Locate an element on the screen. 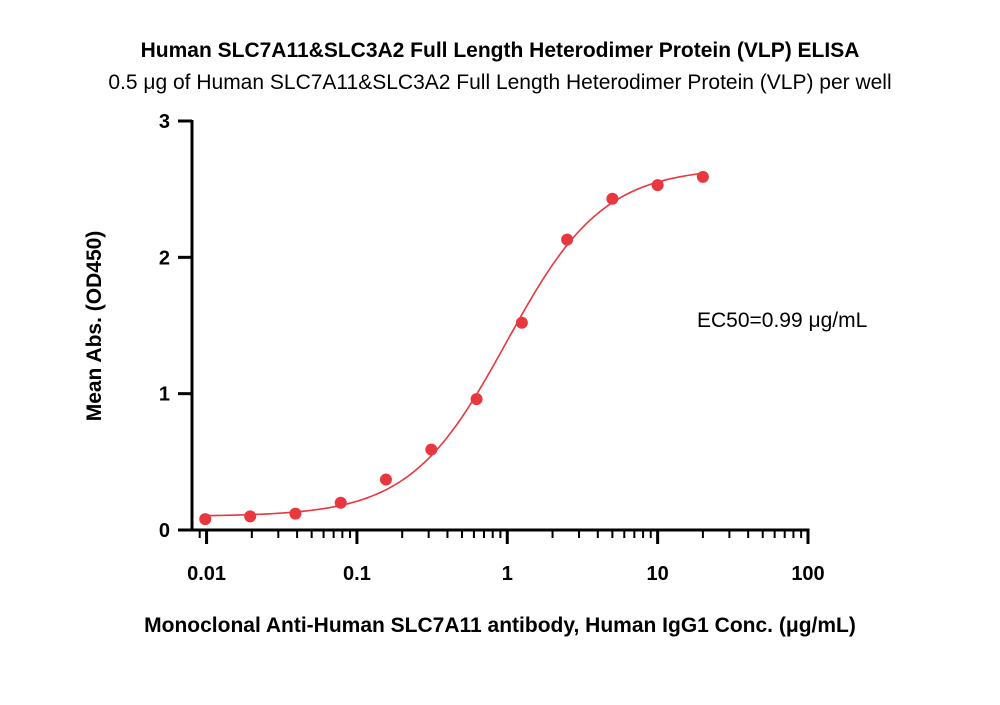 The image size is (1000, 705). y-tick-label: 0 is located at coordinates (164, 531).